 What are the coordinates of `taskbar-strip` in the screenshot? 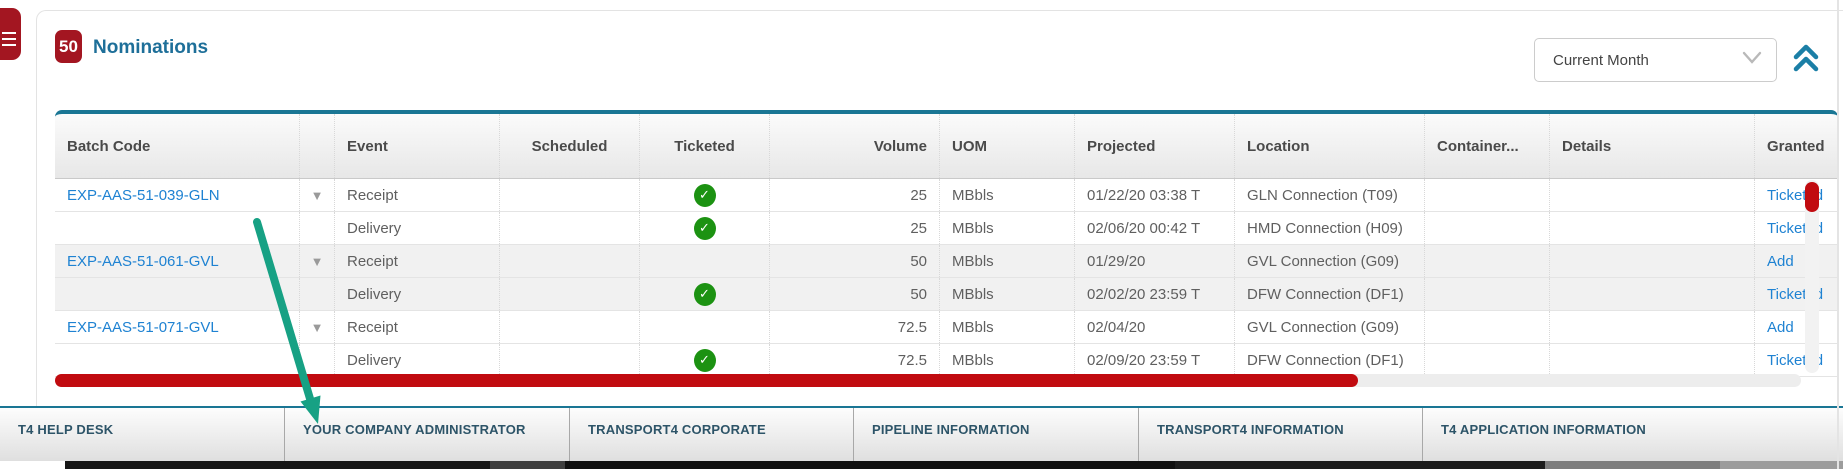 It's located at (921, 465).